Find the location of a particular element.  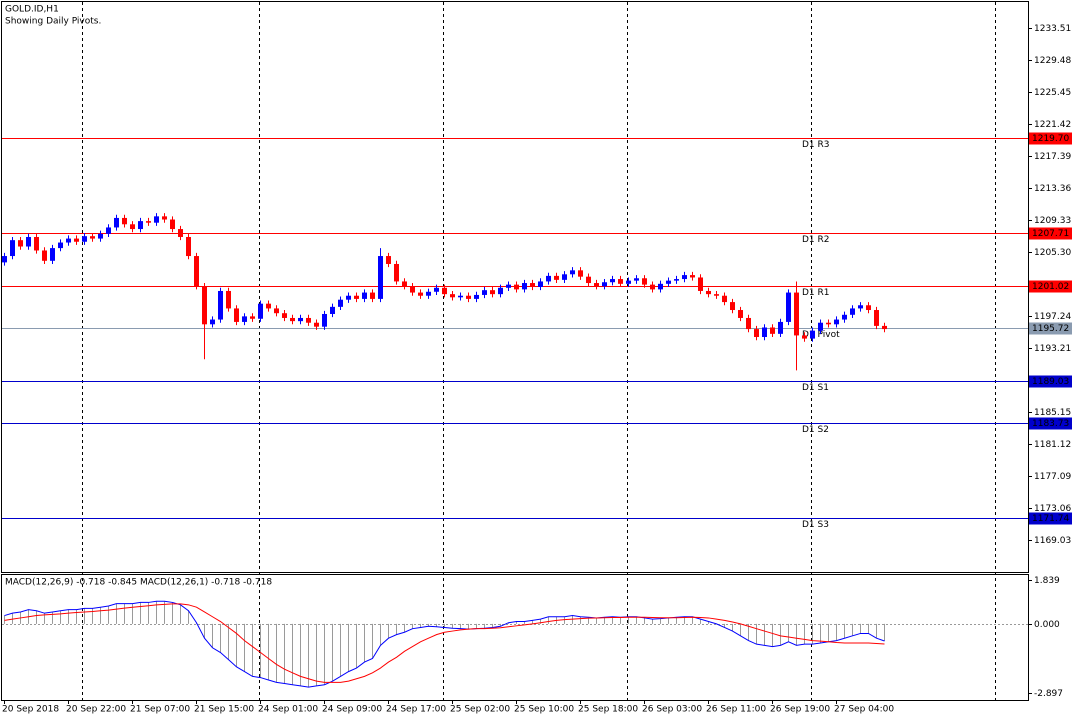

x-tick-label: 24 Sep 01:00 is located at coordinates (288, 710).